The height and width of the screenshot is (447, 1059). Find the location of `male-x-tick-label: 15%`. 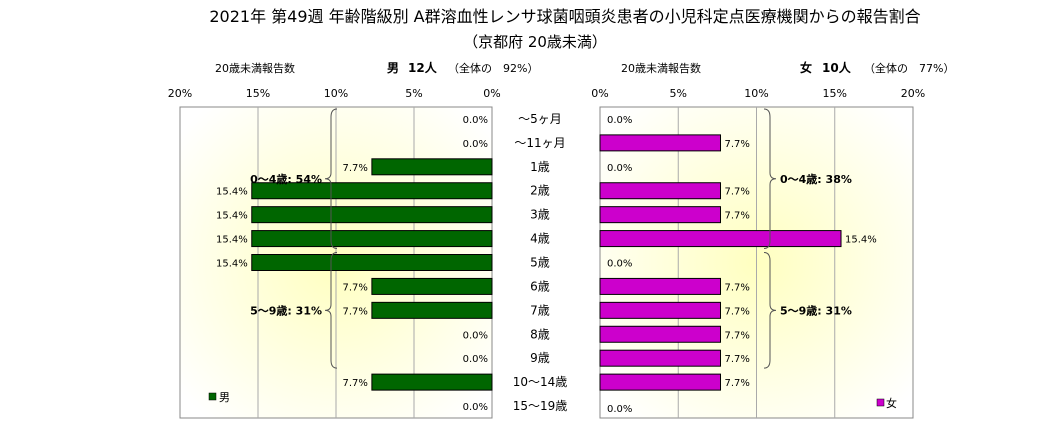

male-x-tick-label: 15% is located at coordinates (258, 93).